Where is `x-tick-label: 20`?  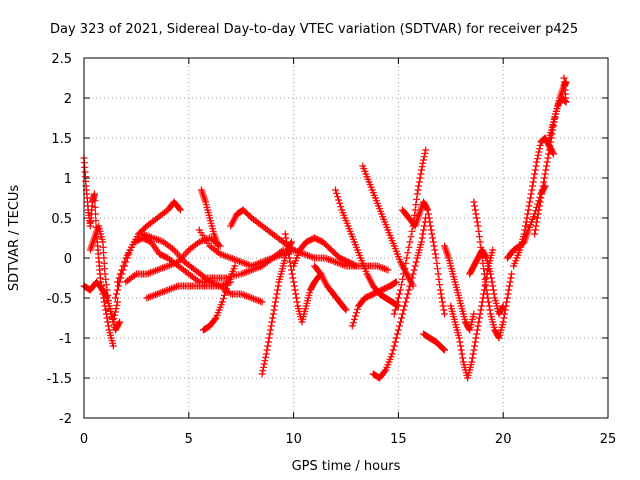 x-tick-label: 20 is located at coordinates (503, 439).